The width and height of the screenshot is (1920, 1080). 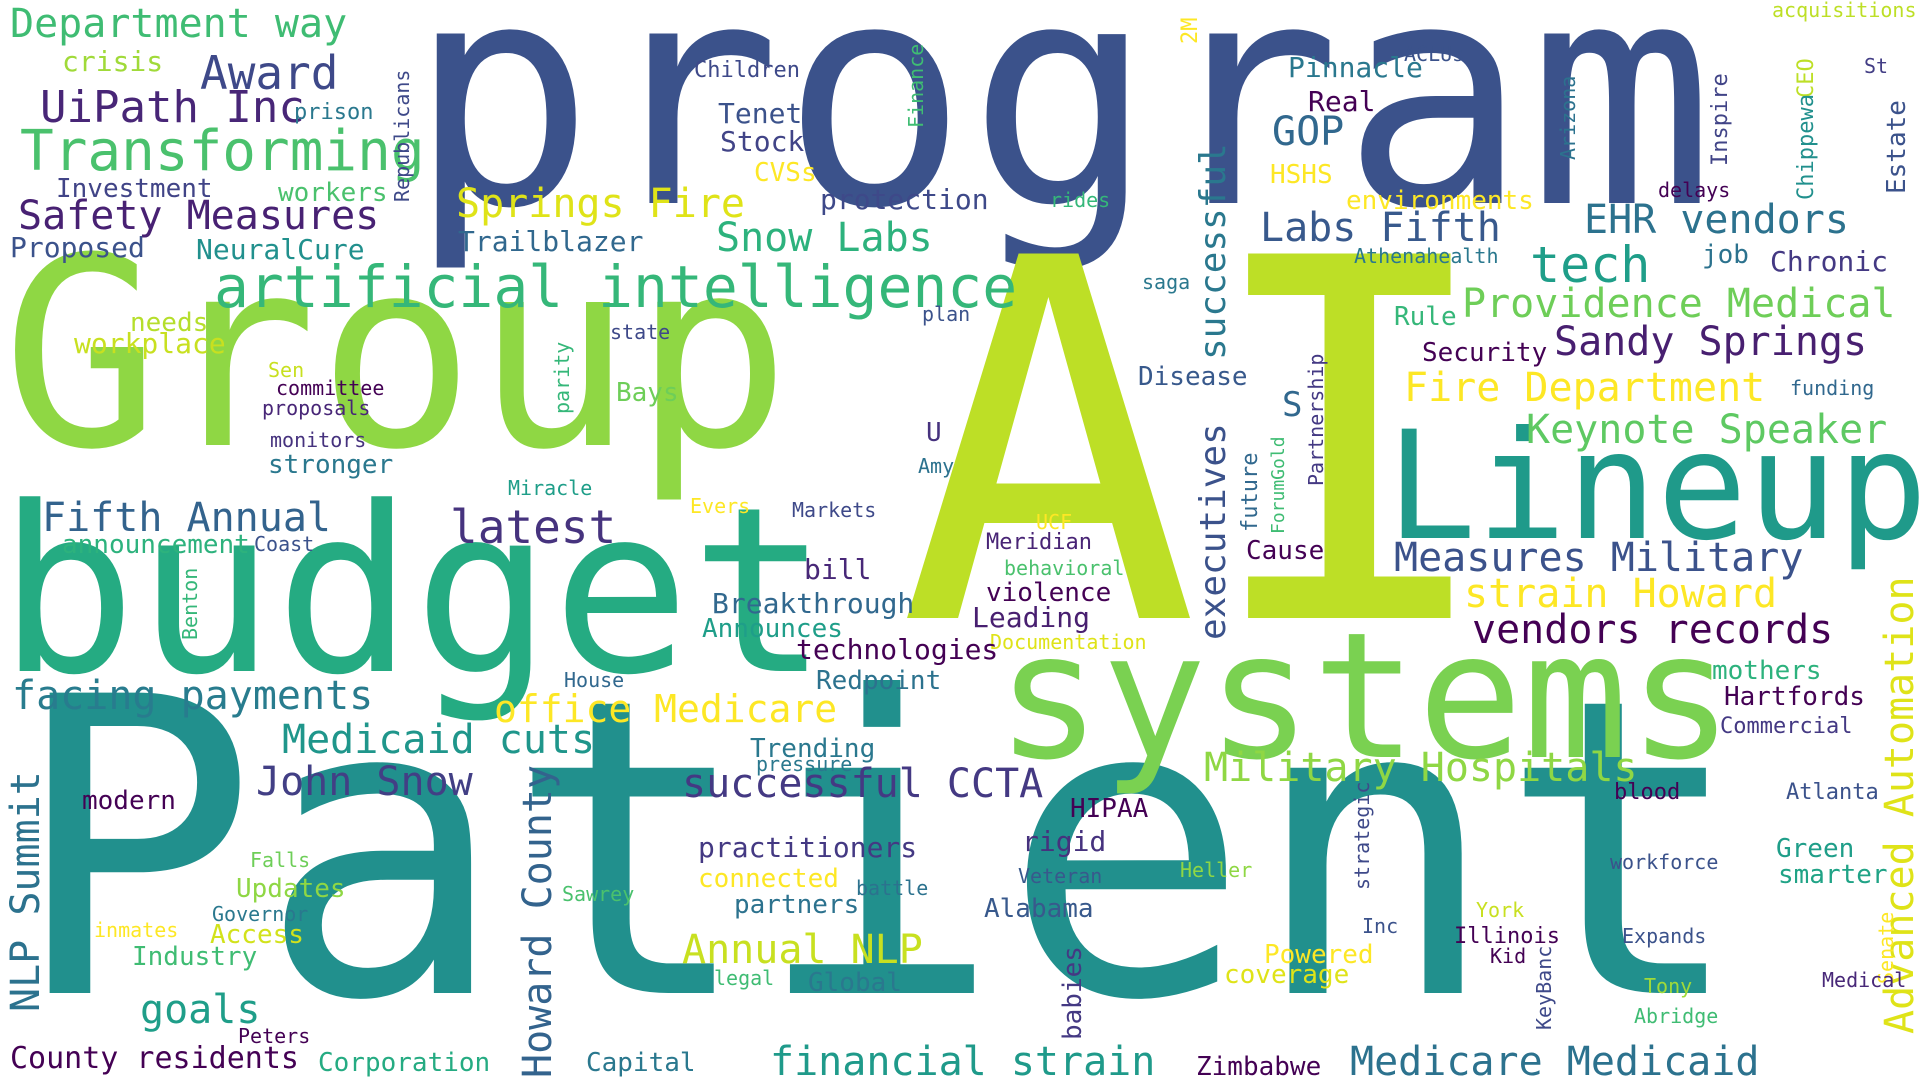 I want to click on word-partnership: Partnership, so click(x=1316, y=419).